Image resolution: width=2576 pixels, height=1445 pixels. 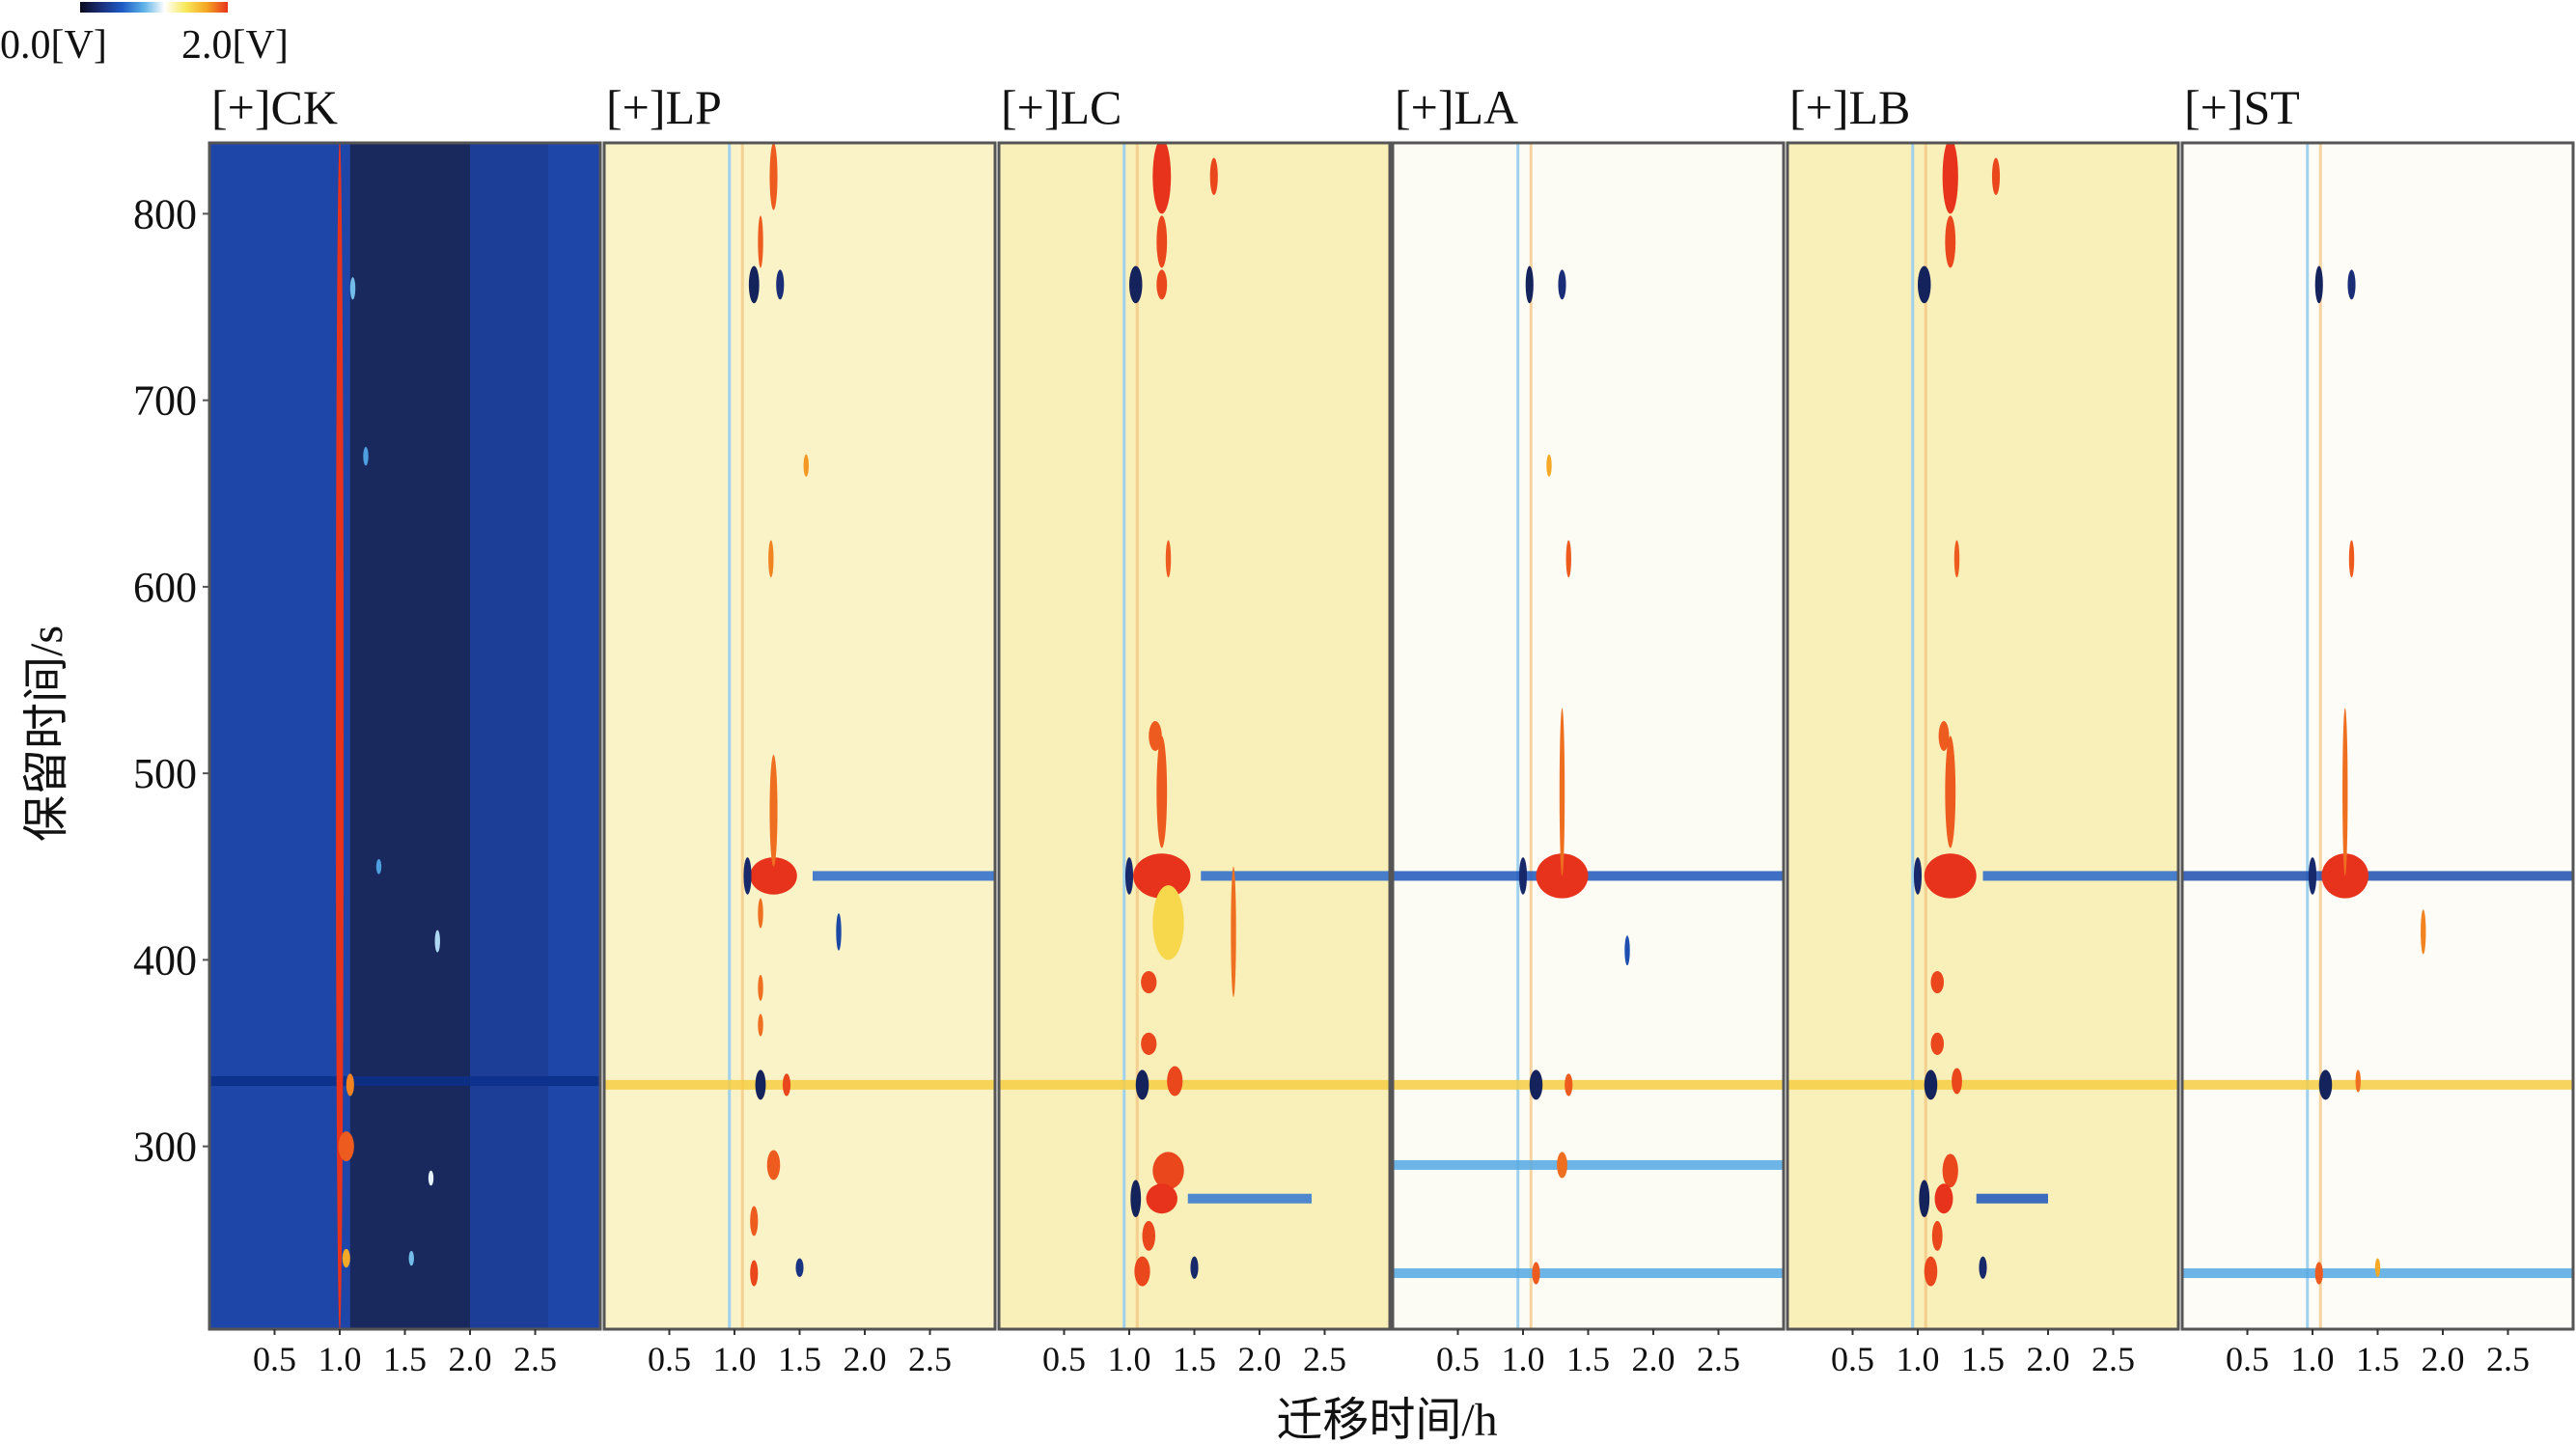 What do you see at coordinates (1061, 107) in the screenshot?
I see `panel-label: [+]LC` at bounding box center [1061, 107].